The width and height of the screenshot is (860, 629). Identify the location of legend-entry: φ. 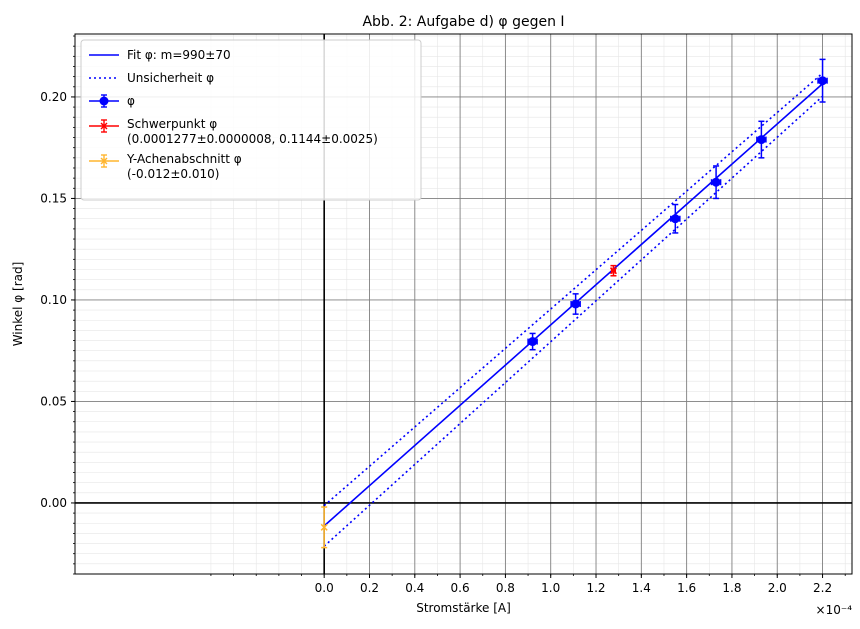
(112, 101).